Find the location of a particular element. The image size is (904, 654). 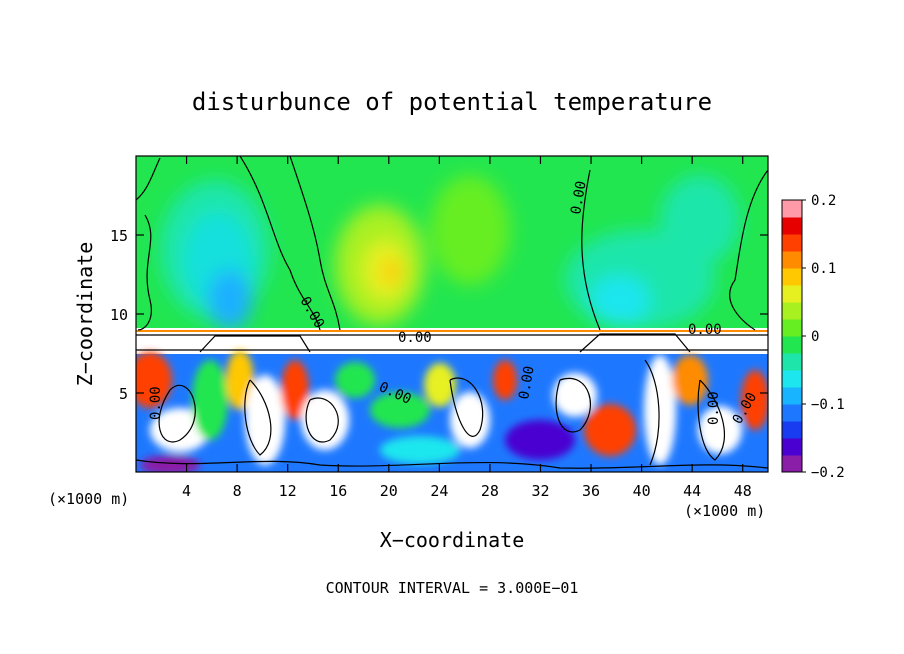

chart-title: disturbunce of potential temperature is located at coordinates (452, 102).